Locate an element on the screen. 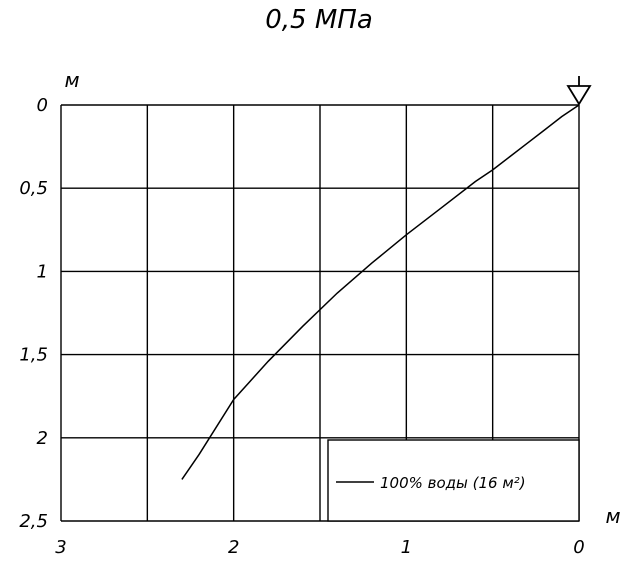  chart-title: 0,5 МПа is located at coordinates (319, 20).